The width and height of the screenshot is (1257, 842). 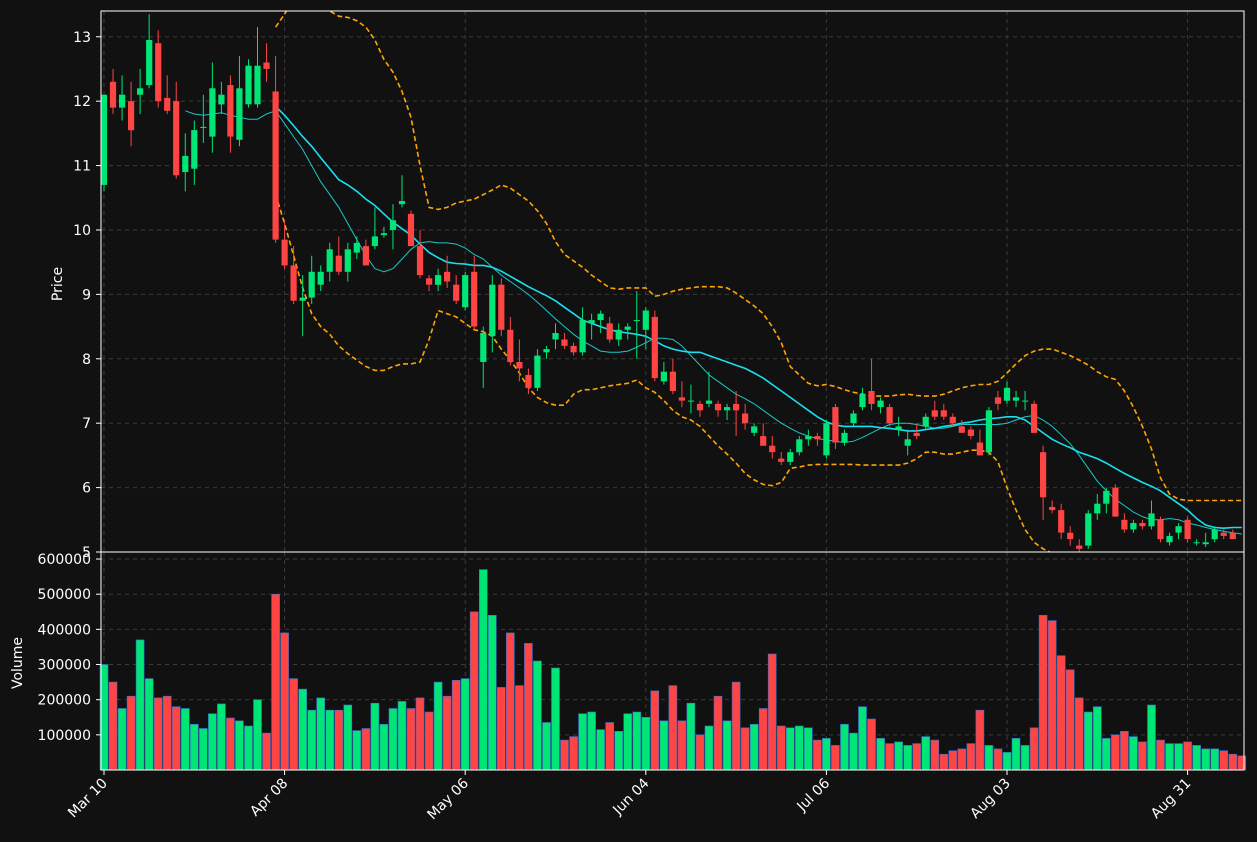 I want to click on price-tick-label: 9, so click(x=86, y=295).